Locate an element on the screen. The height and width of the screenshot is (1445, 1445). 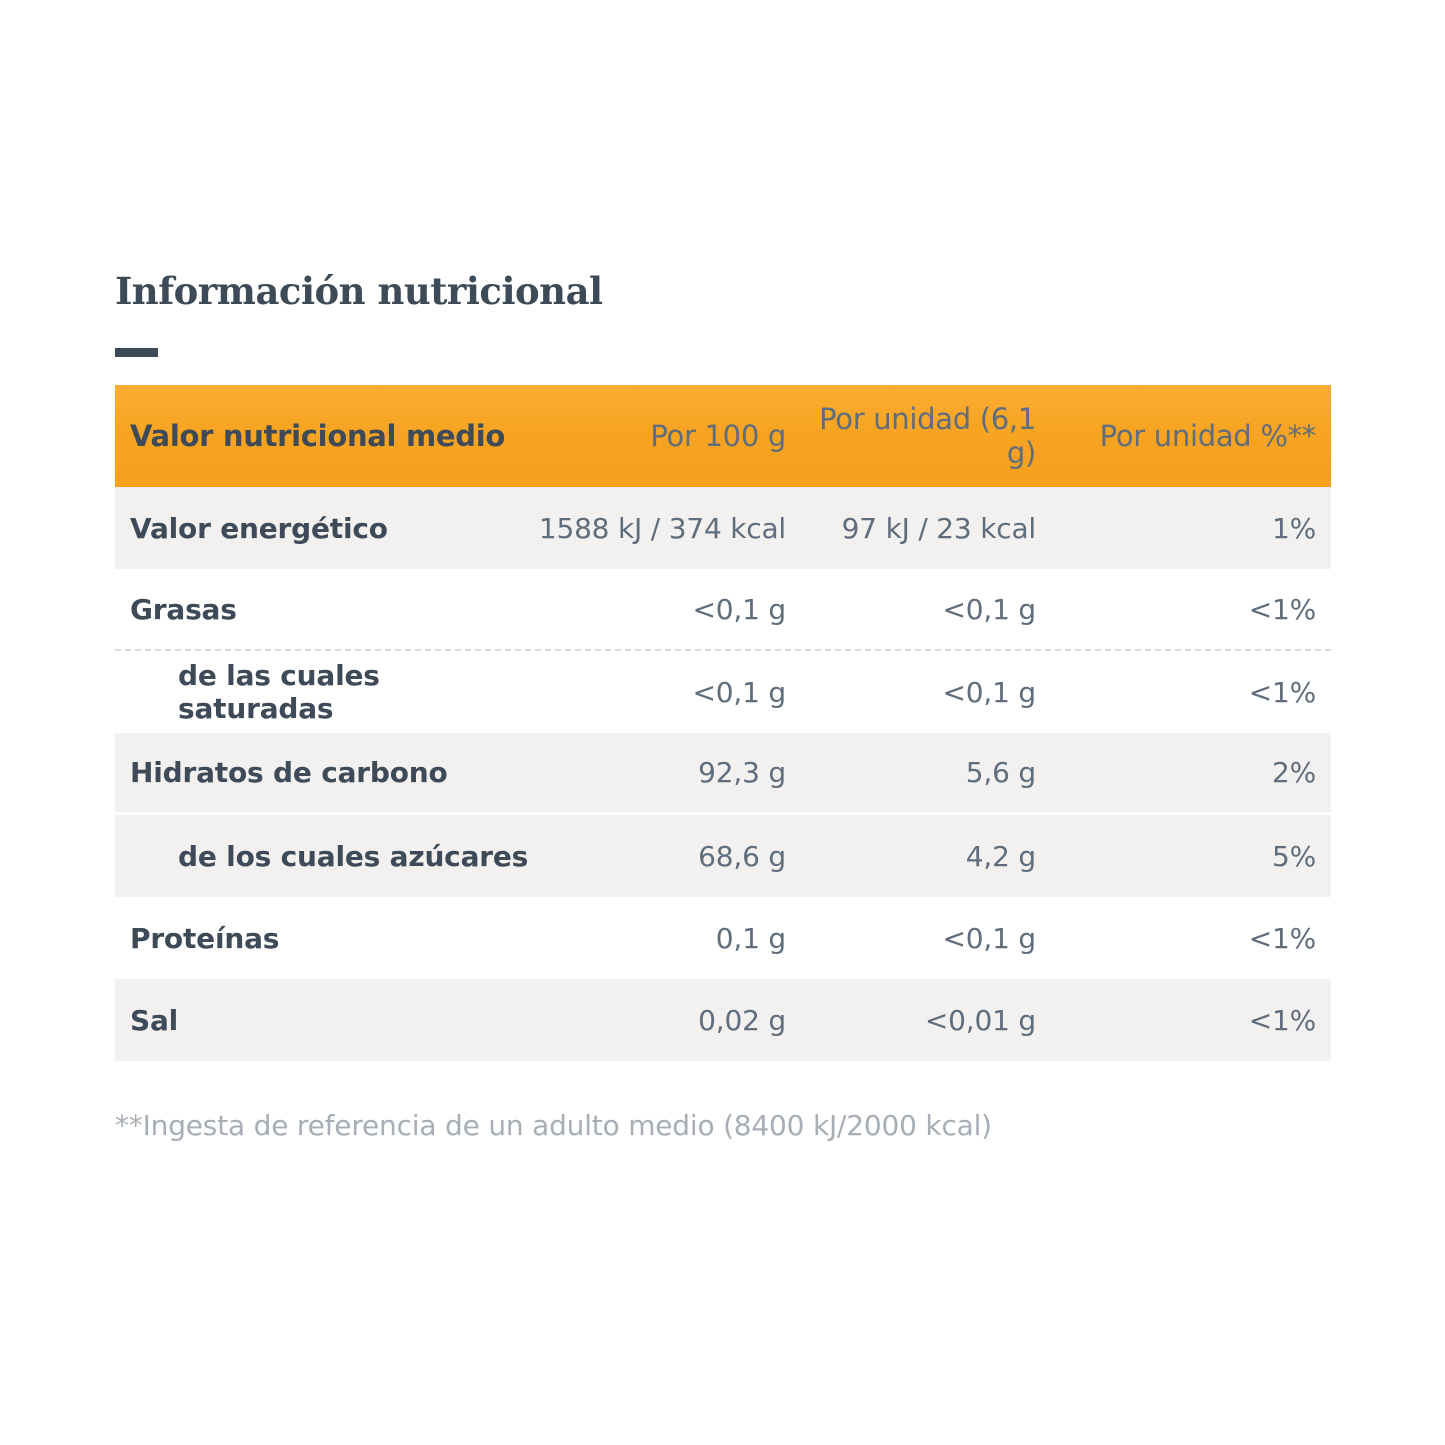
row-label: de las cuales saturadas is located at coordinates (279, 692).